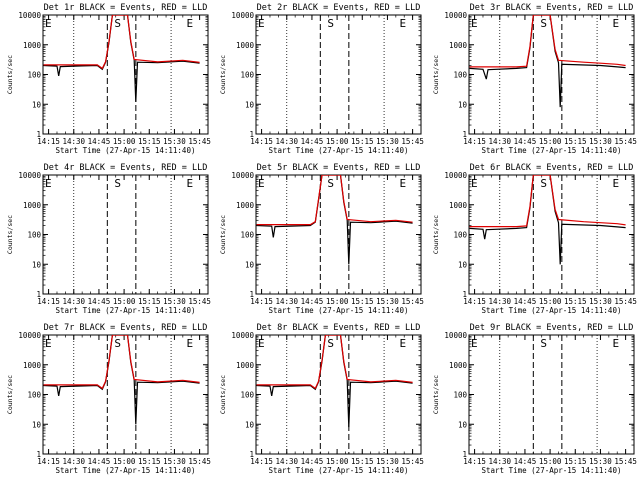 The image size is (640, 480). What do you see at coordinates (339, 8) in the screenshot?
I see `panel-title: Det 2r BLACK = Events, RED = LLD` at bounding box center [339, 8].